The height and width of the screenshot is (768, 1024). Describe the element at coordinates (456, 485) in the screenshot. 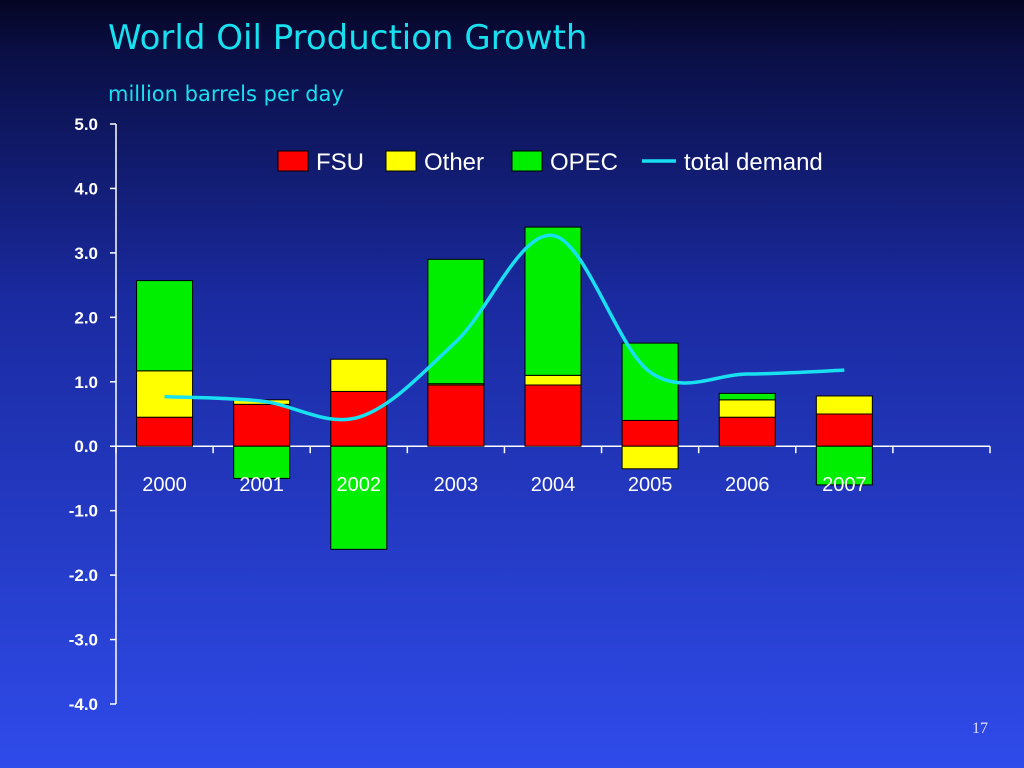

I see `x-category-label: 2003` at that location.